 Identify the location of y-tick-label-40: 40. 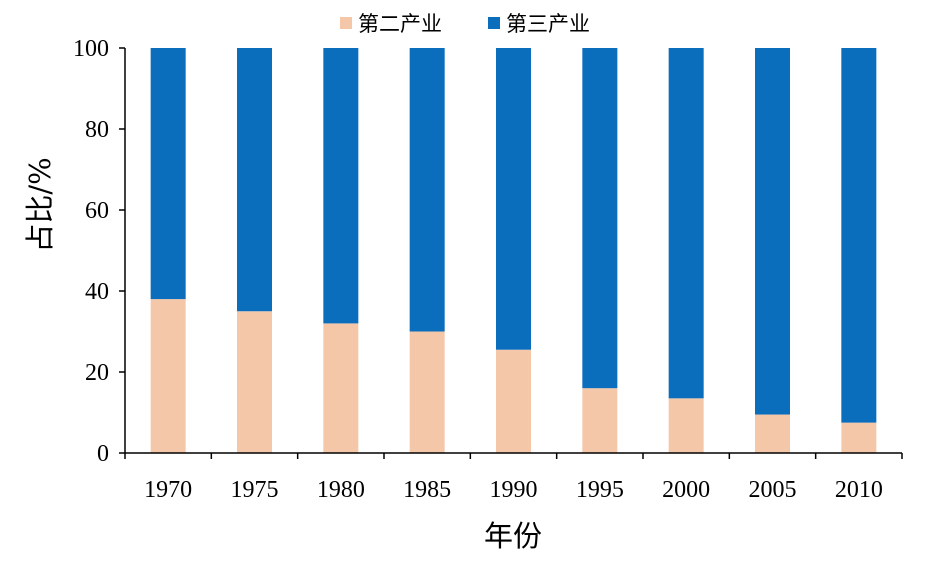
(97, 292).